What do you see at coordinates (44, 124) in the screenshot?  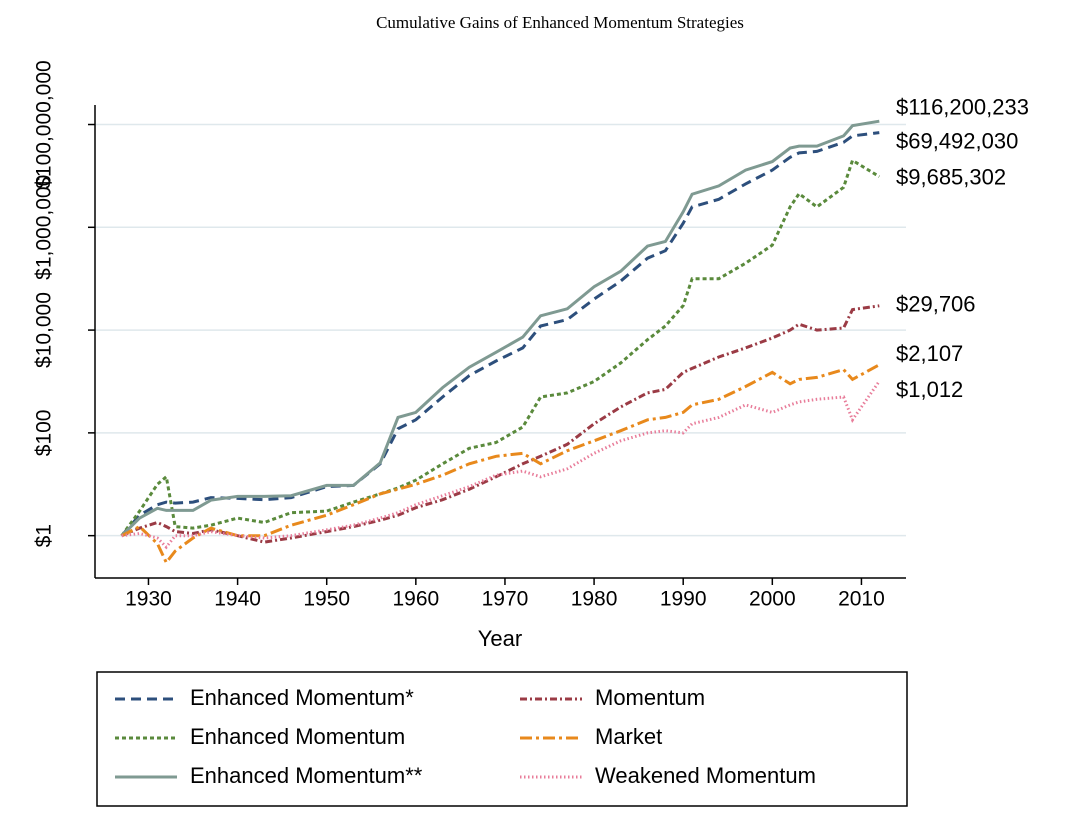 I see `y-tick-label: $100,000,000` at bounding box center [44, 124].